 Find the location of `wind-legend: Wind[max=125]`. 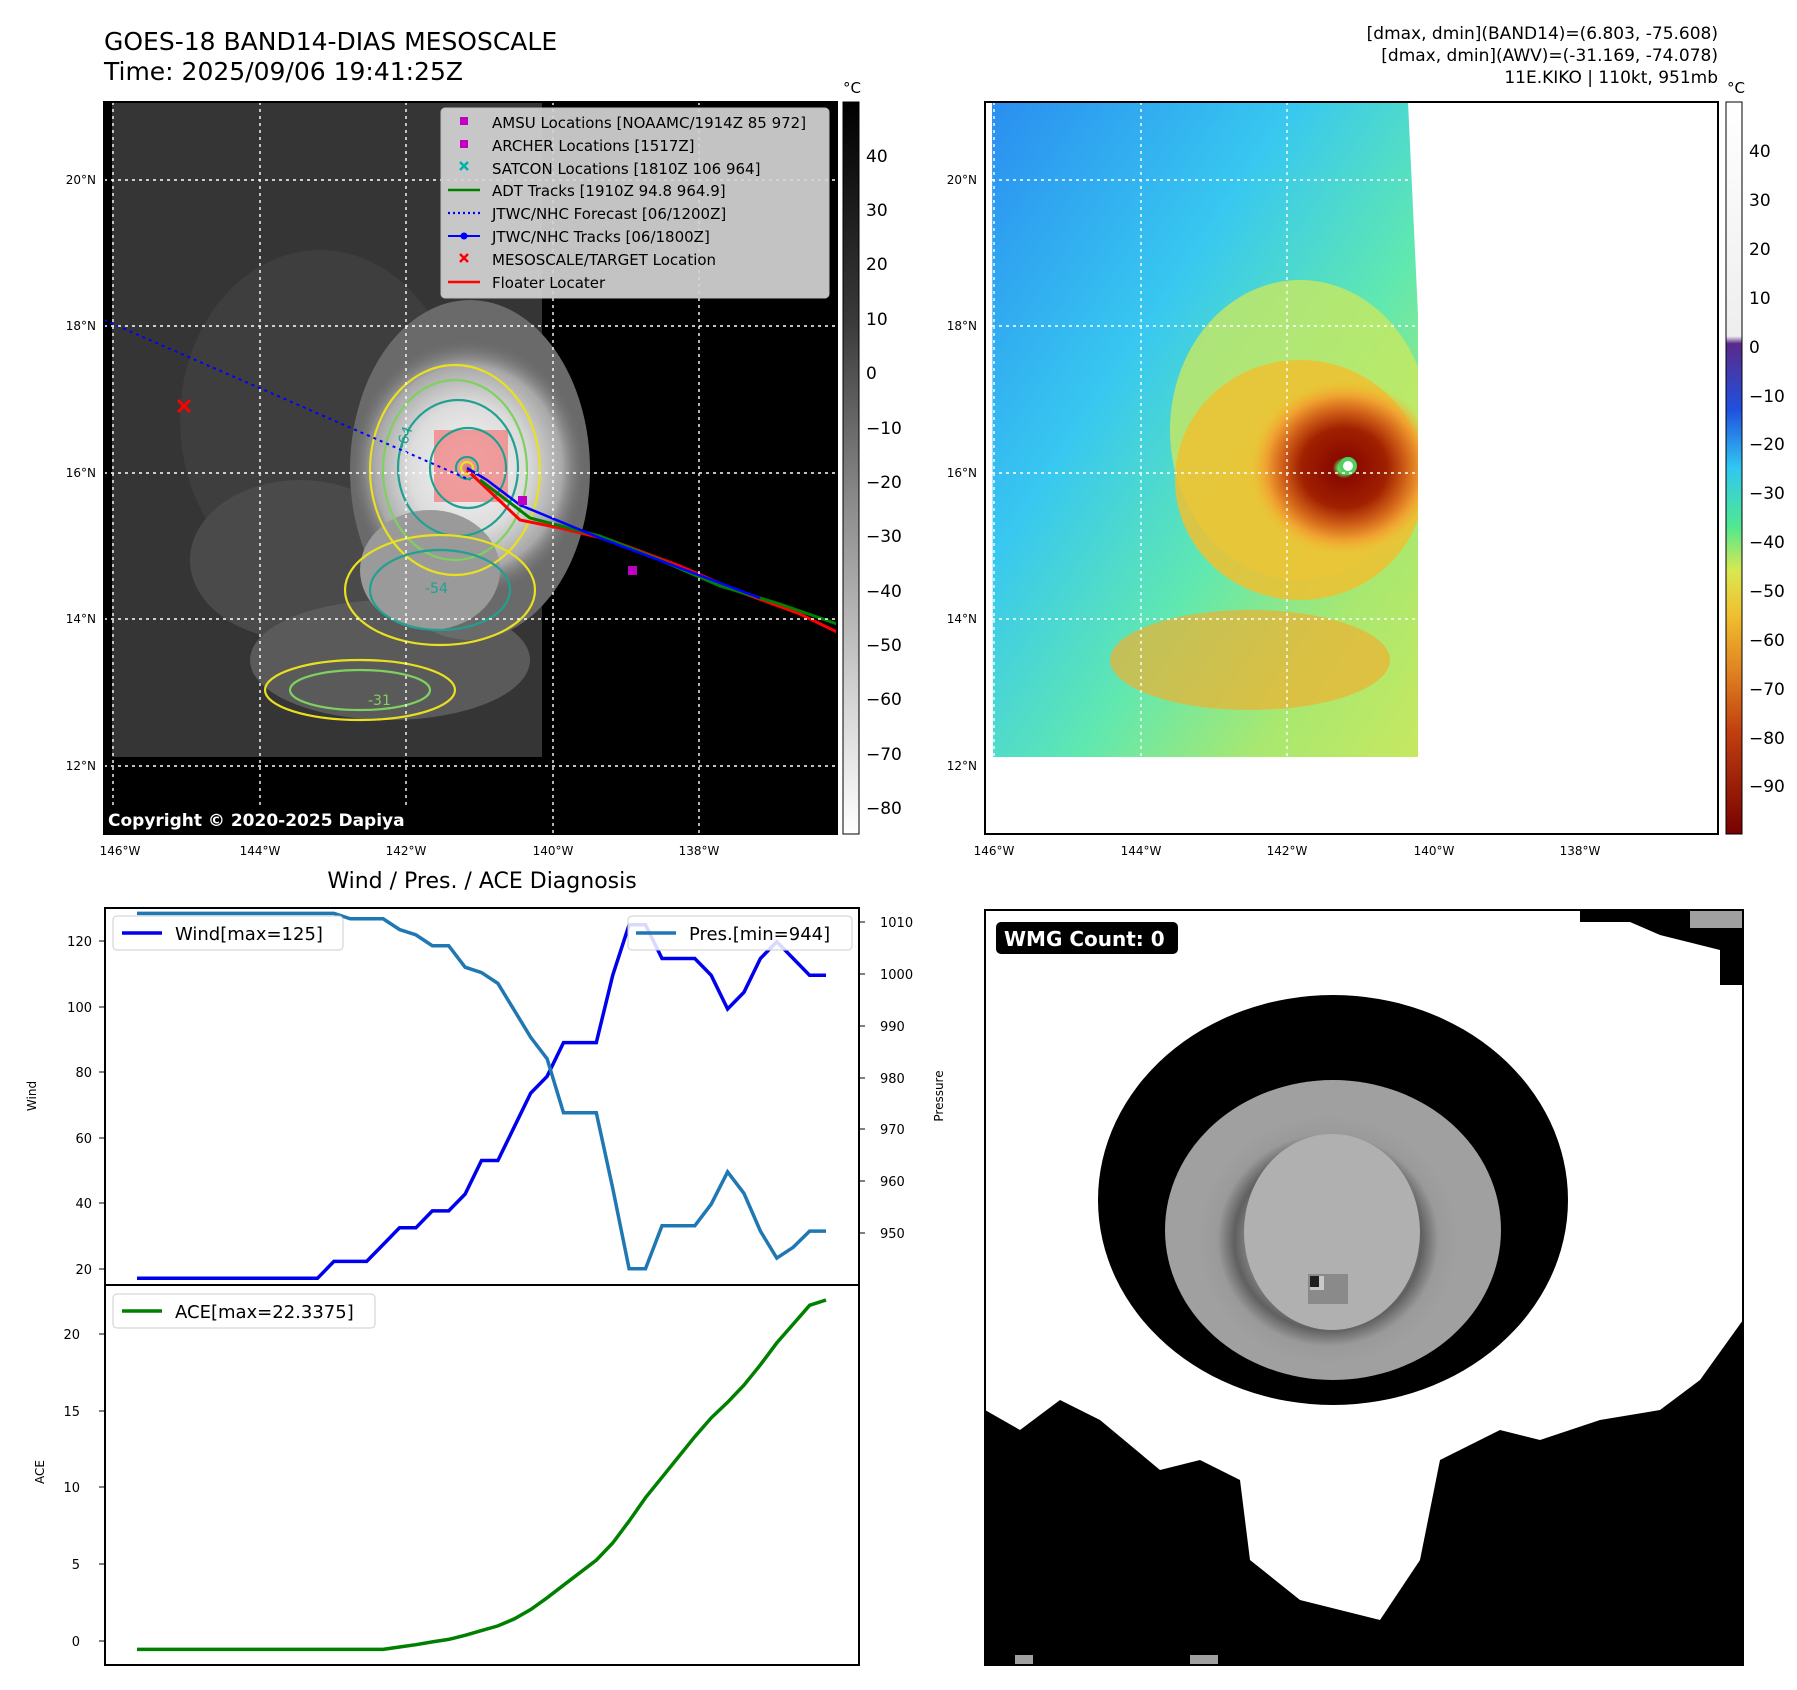

wind-legend: Wind[max=125] is located at coordinates (228, 933).